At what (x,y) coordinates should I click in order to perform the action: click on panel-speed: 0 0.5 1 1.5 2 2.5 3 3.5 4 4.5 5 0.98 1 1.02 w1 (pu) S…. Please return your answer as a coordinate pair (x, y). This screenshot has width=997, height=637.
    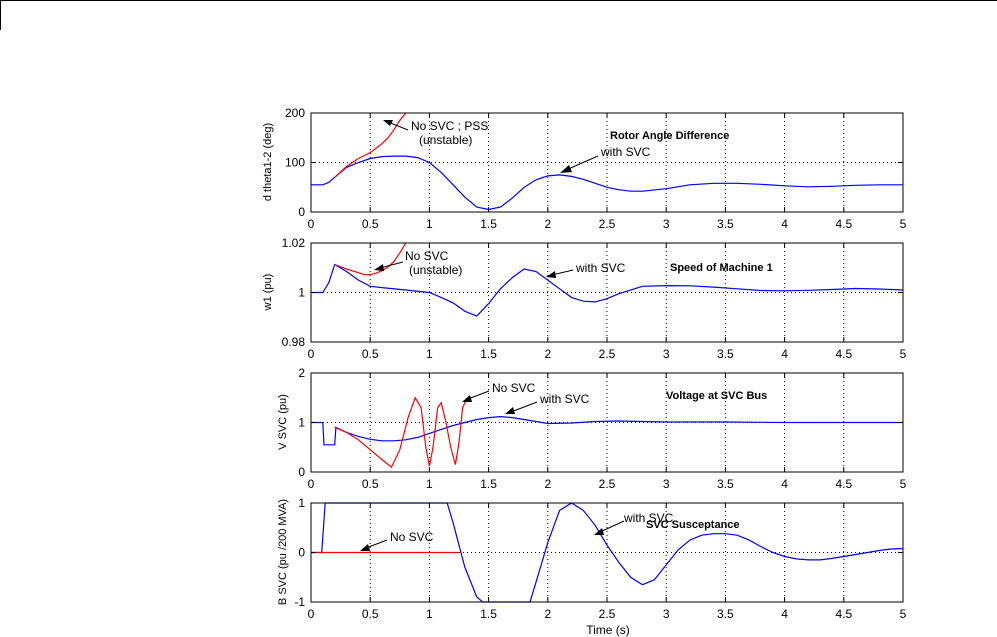
    Looking at the image, I should click on (584, 298).